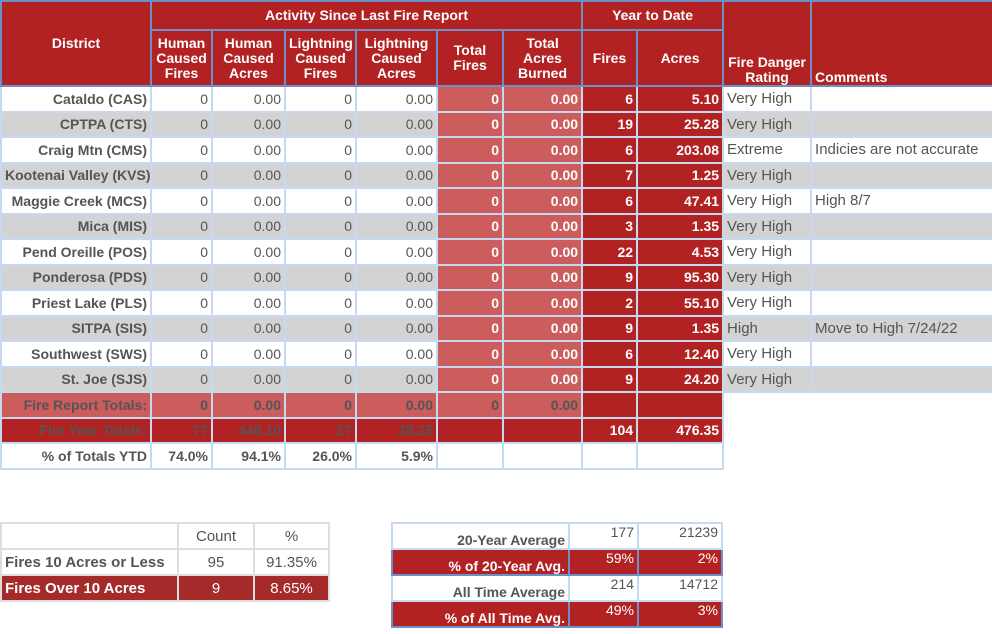 This screenshot has height=634, width=992. Describe the element at coordinates (542, 58) in the screenshot. I see `col-header: Total Acres Burned` at that location.